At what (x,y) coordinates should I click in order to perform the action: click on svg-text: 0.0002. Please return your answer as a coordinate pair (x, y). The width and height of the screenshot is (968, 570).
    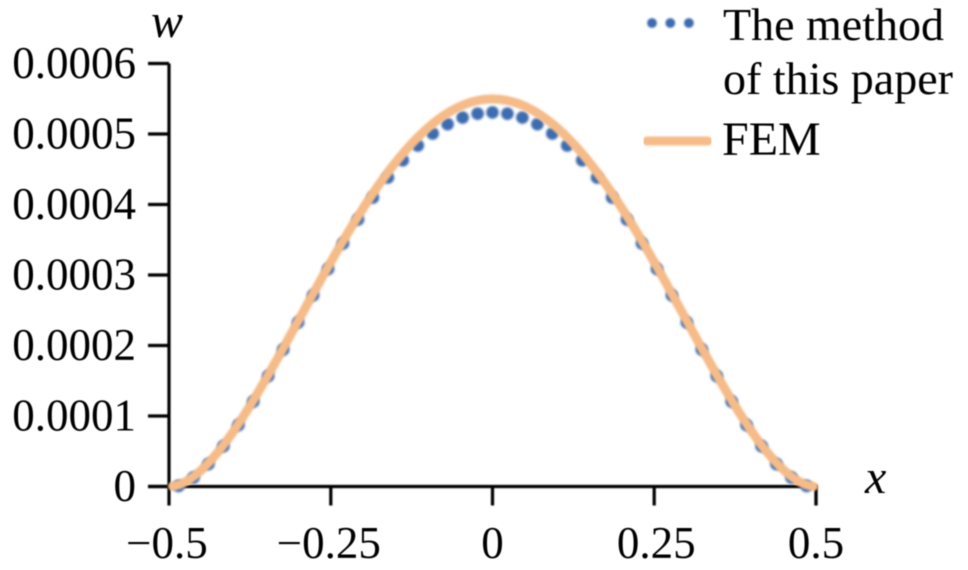
    Looking at the image, I should click on (74, 345).